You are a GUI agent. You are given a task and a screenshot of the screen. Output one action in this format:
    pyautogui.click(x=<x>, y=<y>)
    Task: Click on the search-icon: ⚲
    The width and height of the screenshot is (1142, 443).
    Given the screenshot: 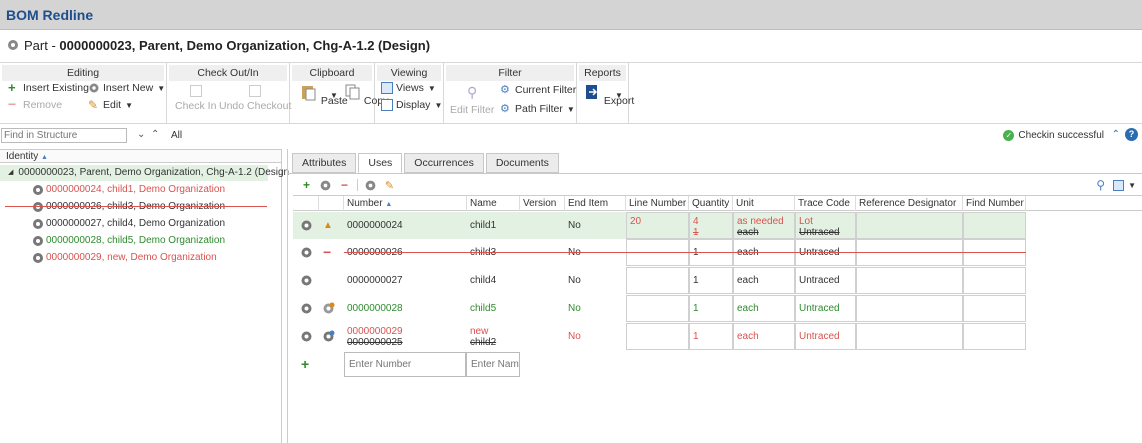 What is the action you would take?
    pyautogui.click(x=1101, y=185)
    